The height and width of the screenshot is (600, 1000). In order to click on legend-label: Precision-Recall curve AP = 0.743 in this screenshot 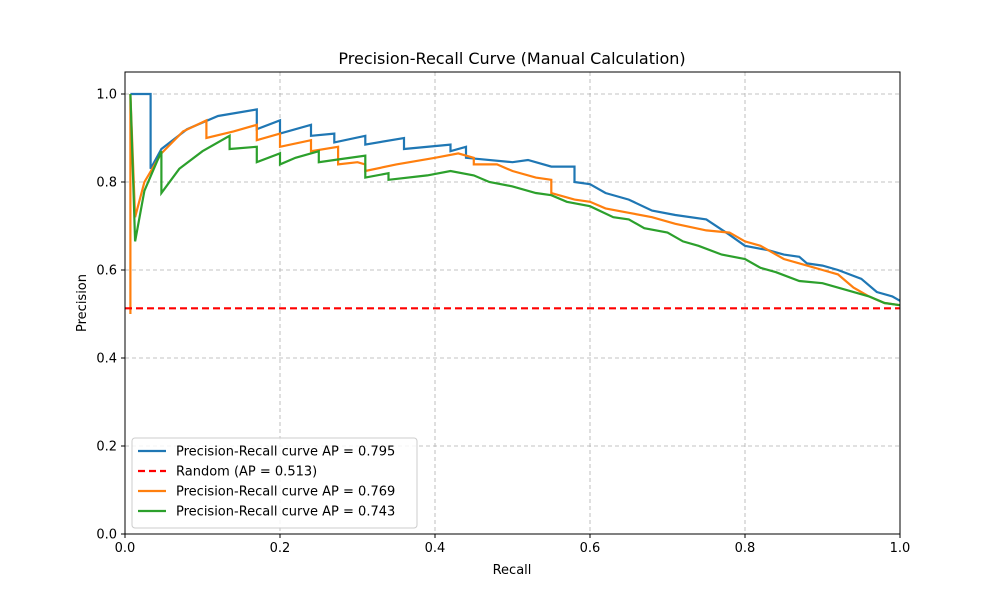, I will do `click(285, 512)`.